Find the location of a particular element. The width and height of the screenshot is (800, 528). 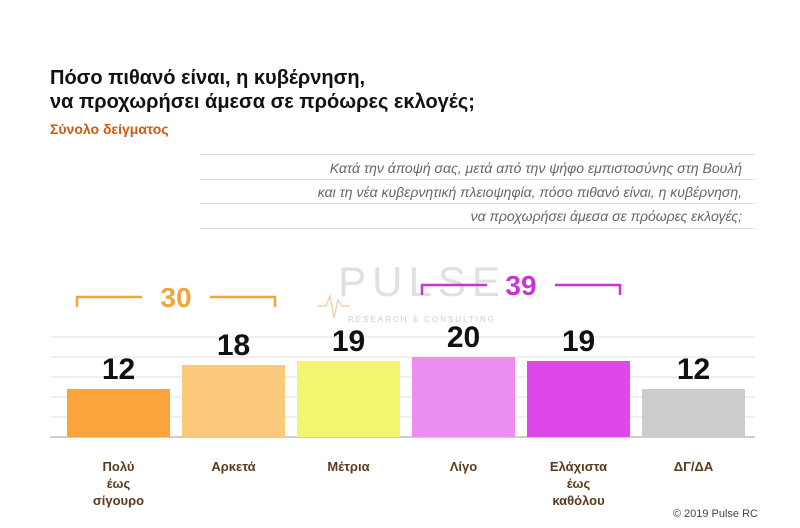

chart-title-line-2: να προχωρήσει άμεσα σε πρόωρες εκλογές; is located at coordinates (262, 102).